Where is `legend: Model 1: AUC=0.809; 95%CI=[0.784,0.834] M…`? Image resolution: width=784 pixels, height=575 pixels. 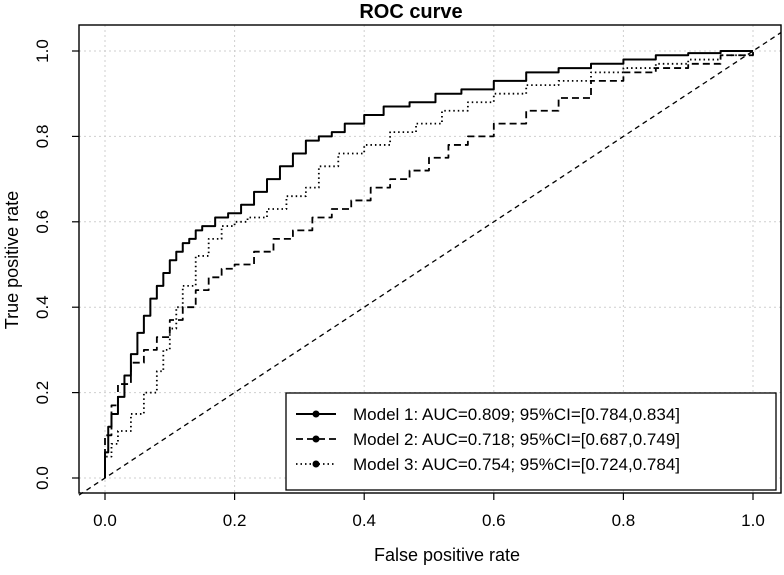 legend: Model 1: AUC=0.809; 95%CI=[0.784,0.834] M… is located at coordinates (531, 441).